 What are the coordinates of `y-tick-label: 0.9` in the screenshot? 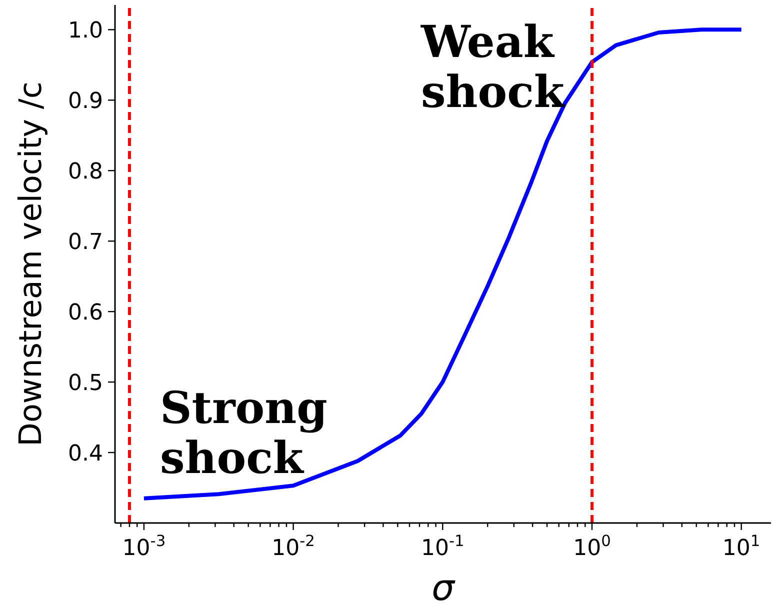 It's located at (85, 101).